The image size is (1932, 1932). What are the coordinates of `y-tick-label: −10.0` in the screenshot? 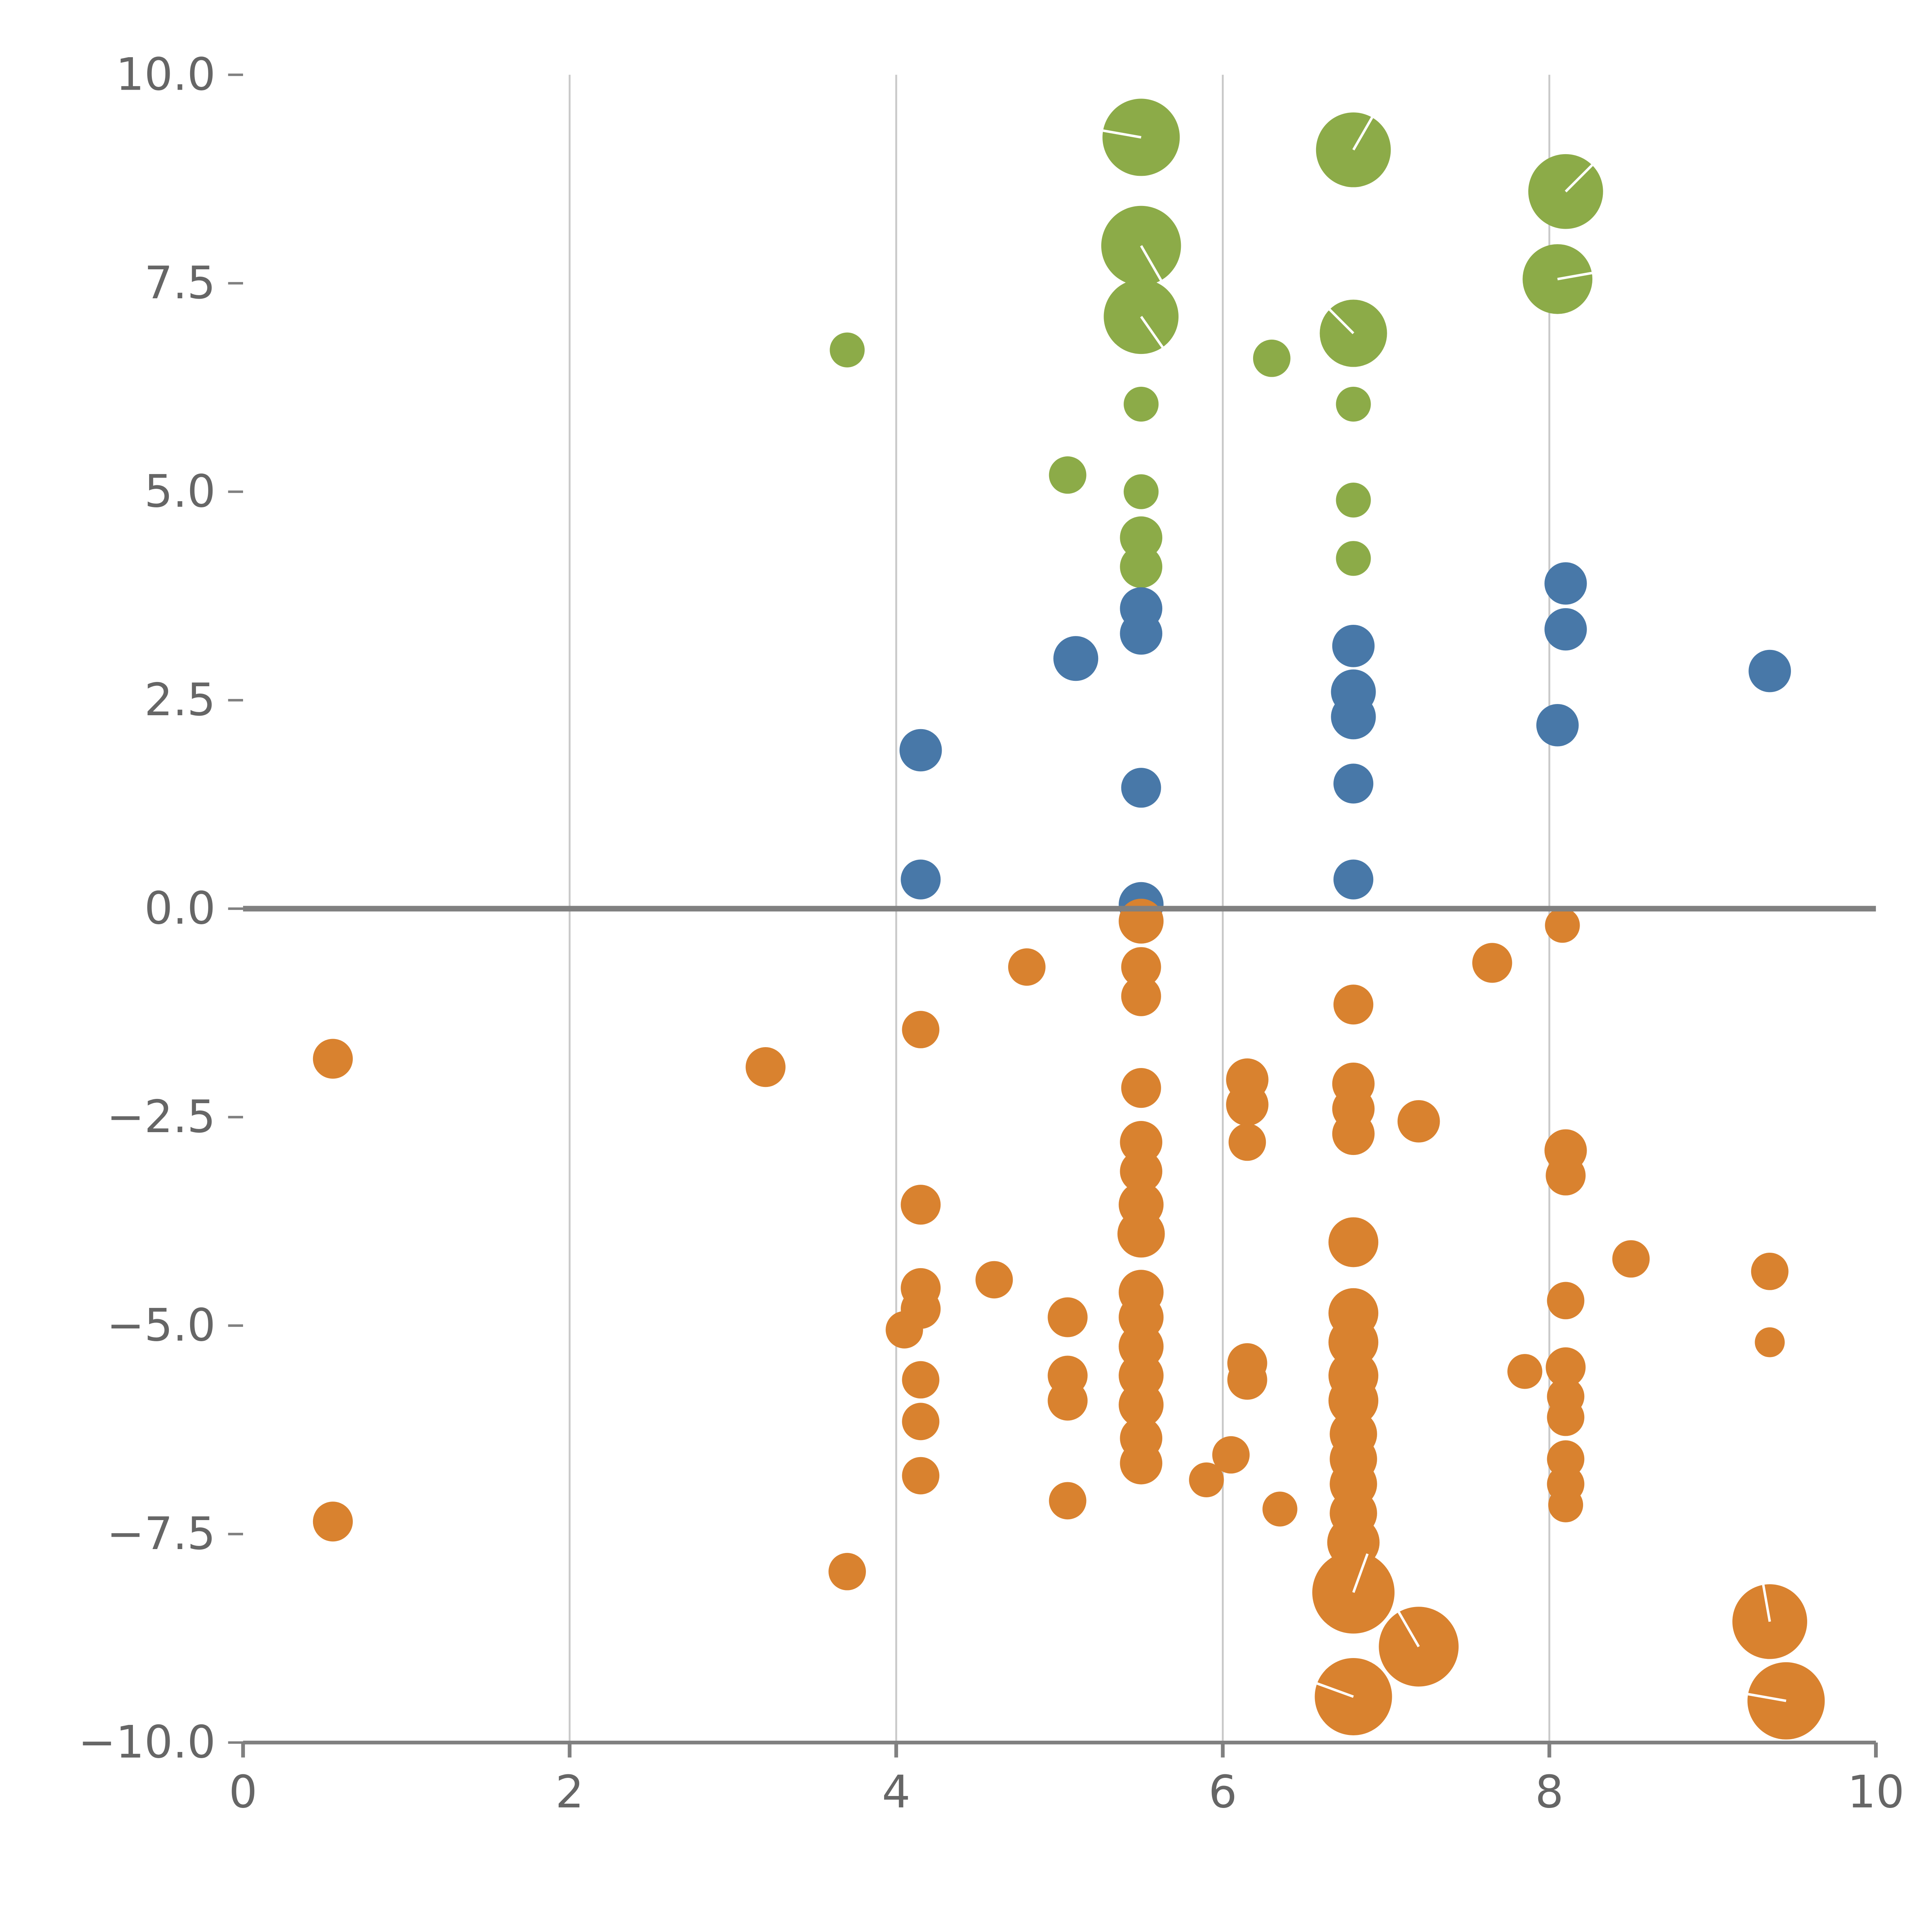 It's located at (147, 1742).